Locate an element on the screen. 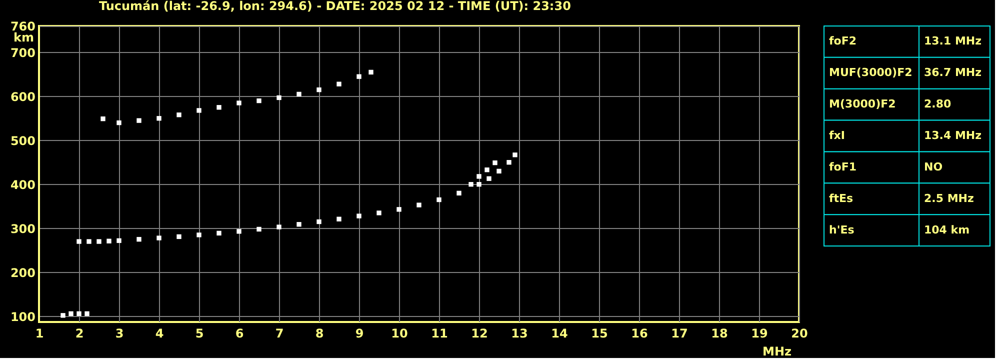 The width and height of the screenshot is (998, 359). x-tick-label: 20 is located at coordinates (799, 333).